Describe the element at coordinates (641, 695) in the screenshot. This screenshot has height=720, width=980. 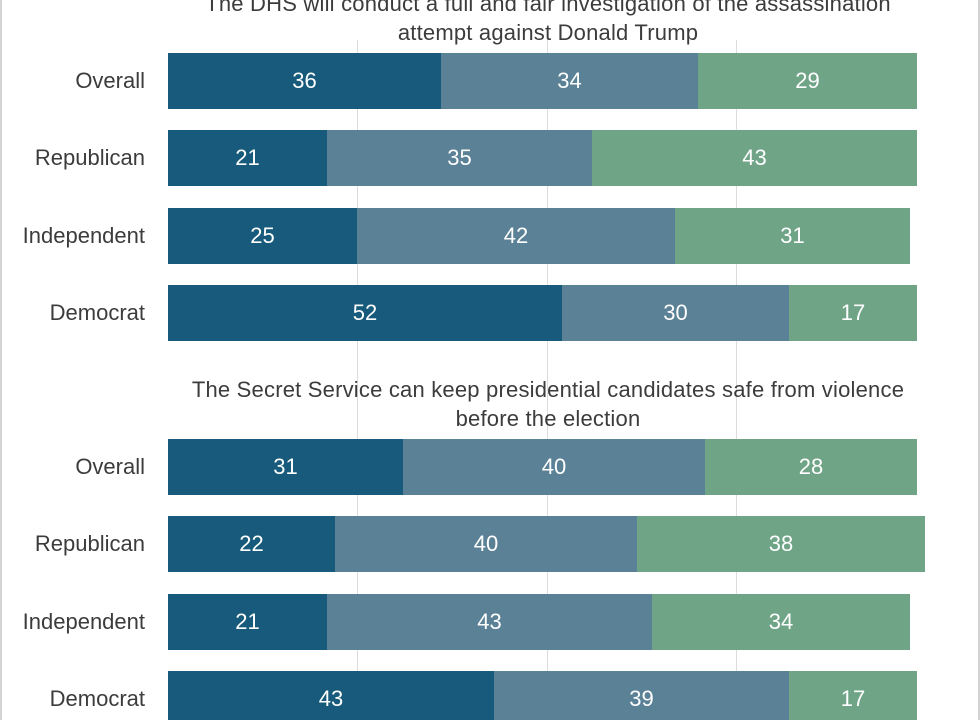
I see `bar-segment: 39` at that location.